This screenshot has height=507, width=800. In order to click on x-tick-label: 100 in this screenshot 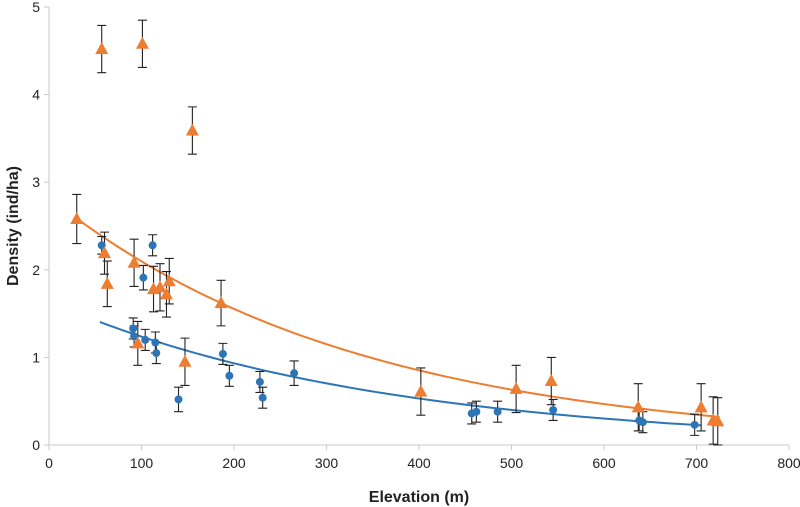, I will do `click(142, 463)`.